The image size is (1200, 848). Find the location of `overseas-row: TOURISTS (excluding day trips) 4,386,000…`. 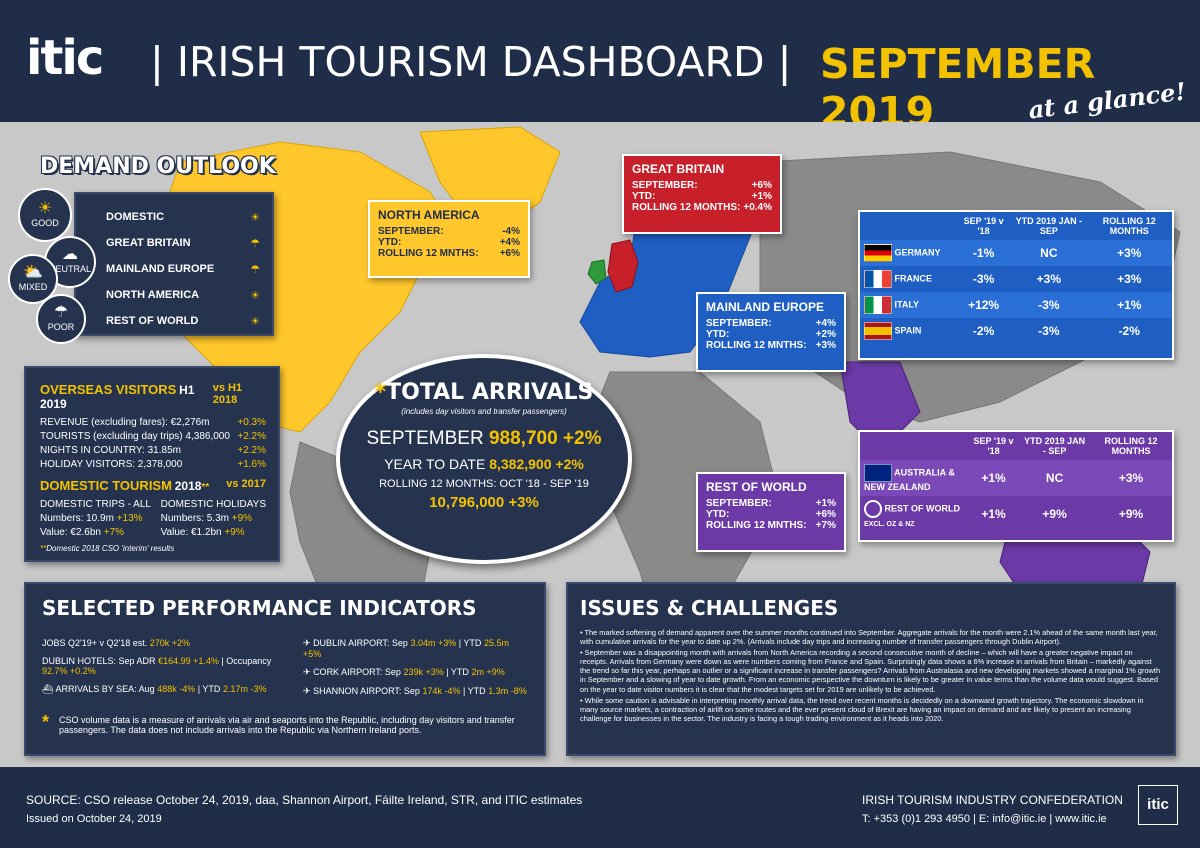

overseas-row: TOURISTS (excluding day trips) 4,386,000… is located at coordinates (153, 436).